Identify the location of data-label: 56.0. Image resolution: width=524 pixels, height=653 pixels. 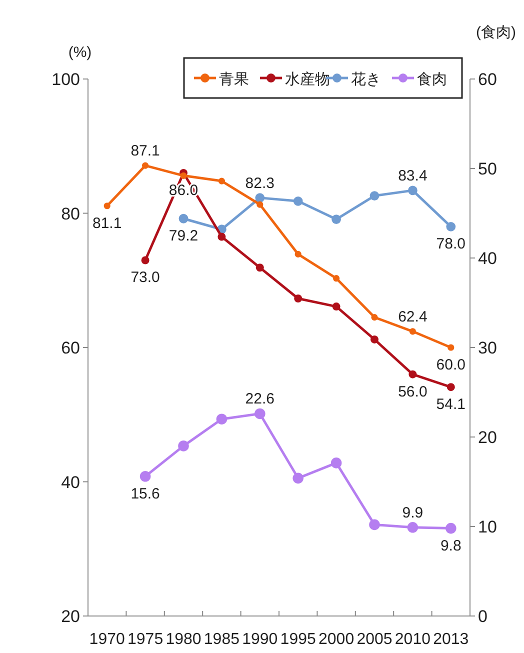
(413, 391).